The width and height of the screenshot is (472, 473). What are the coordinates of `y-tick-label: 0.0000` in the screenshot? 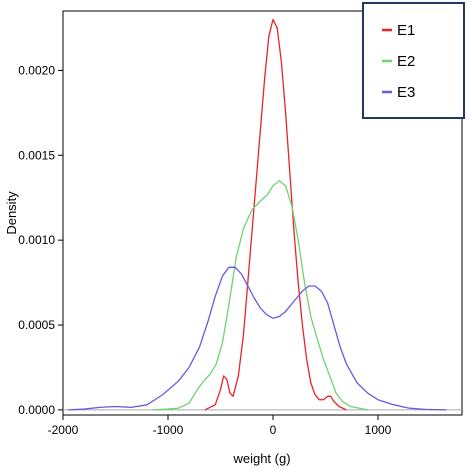 It's located at (36, 410).